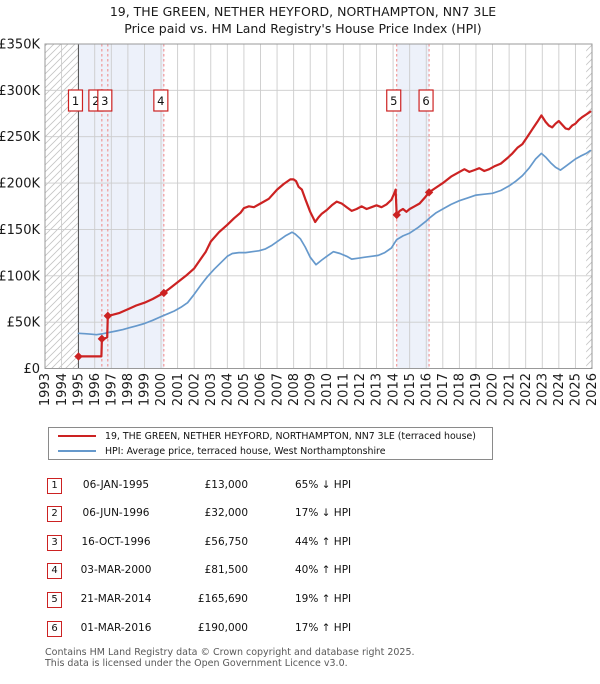 Image resolution: width=600 pixels, height=684 pixels. What do you see at coordinates (426, 389) in the screenshot?
I see `x-tick-label: 2016` at bounding box center [426, 389].